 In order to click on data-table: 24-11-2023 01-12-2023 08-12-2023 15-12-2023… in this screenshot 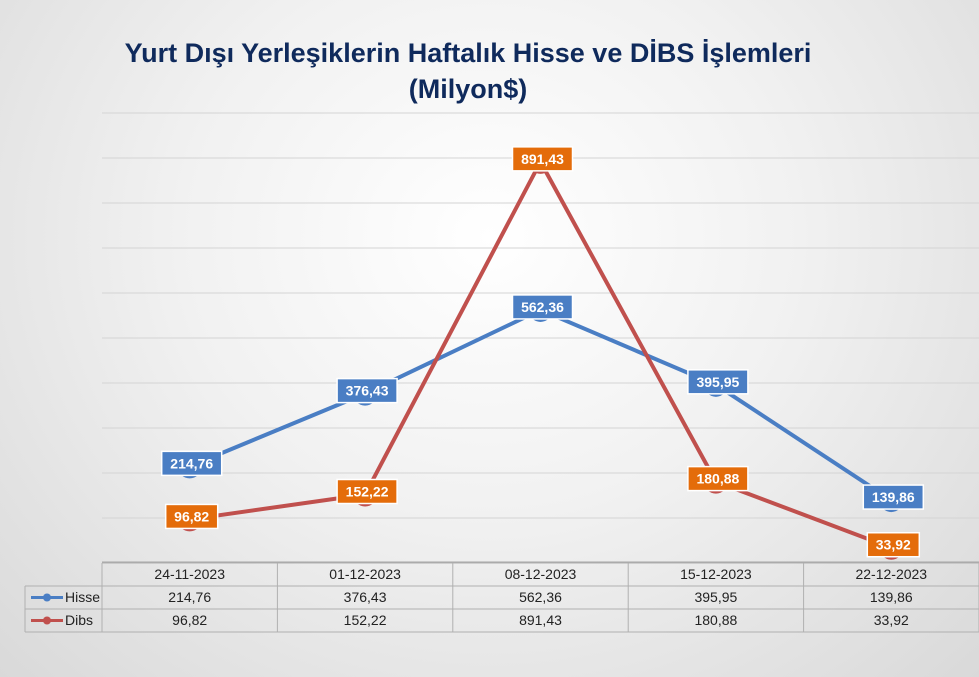, I will do `click(501, 597)`.